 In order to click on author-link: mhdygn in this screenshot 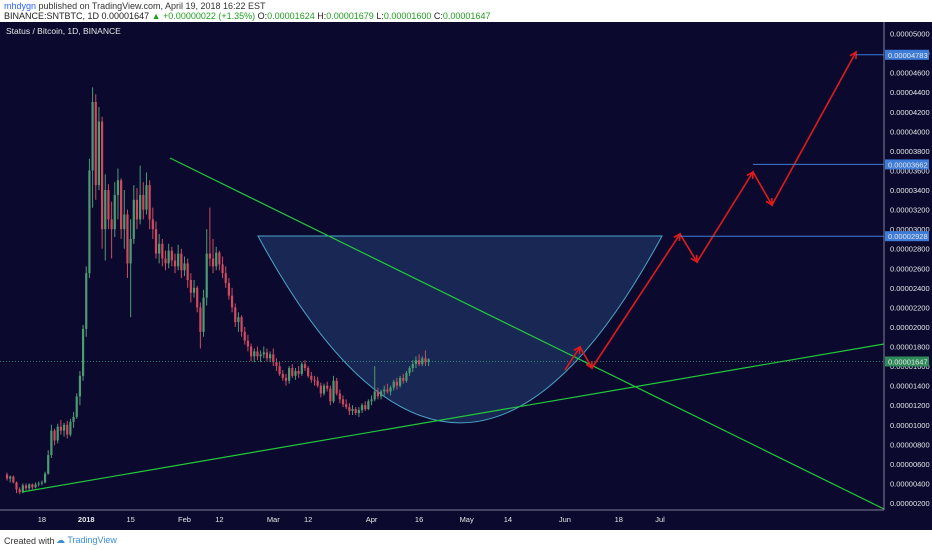, I will do `click(20, 6)`.